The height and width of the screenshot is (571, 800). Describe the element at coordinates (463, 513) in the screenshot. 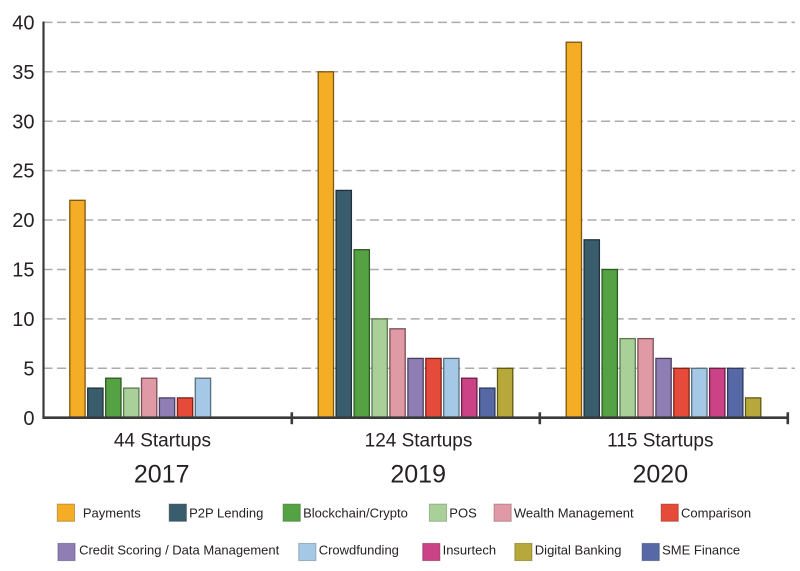

I see `svg-text: POS` at that location.